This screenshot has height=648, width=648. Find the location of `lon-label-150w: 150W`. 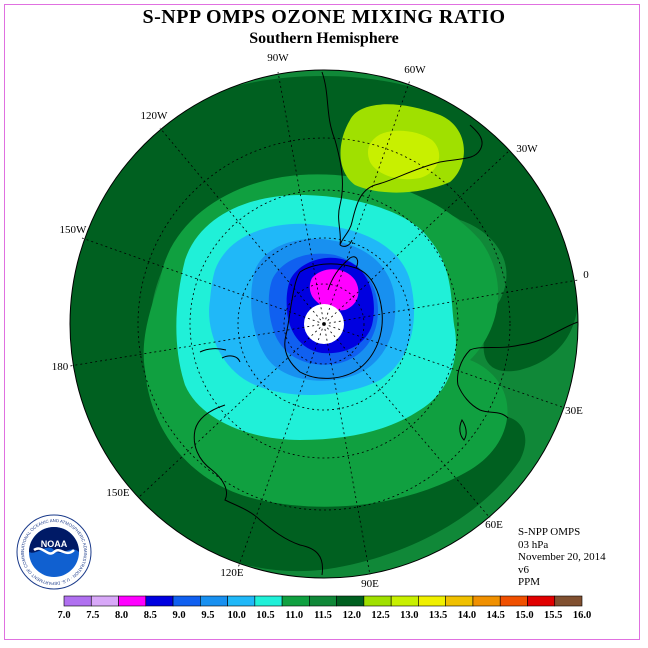

lon-label-150w: 150W is located at coordinates (74, 230).